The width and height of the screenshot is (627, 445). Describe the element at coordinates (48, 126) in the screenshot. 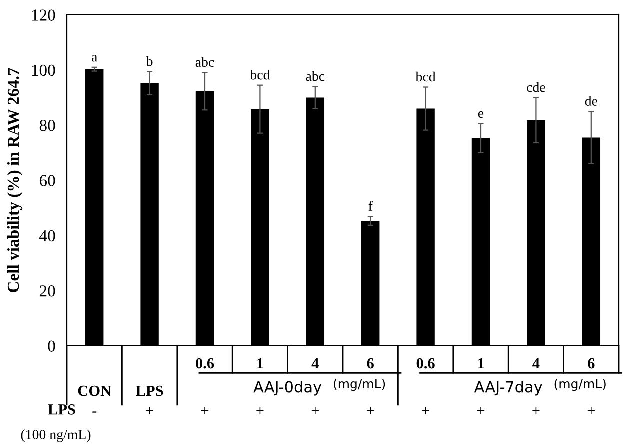

I see `y-tick-label: 80` at that location.